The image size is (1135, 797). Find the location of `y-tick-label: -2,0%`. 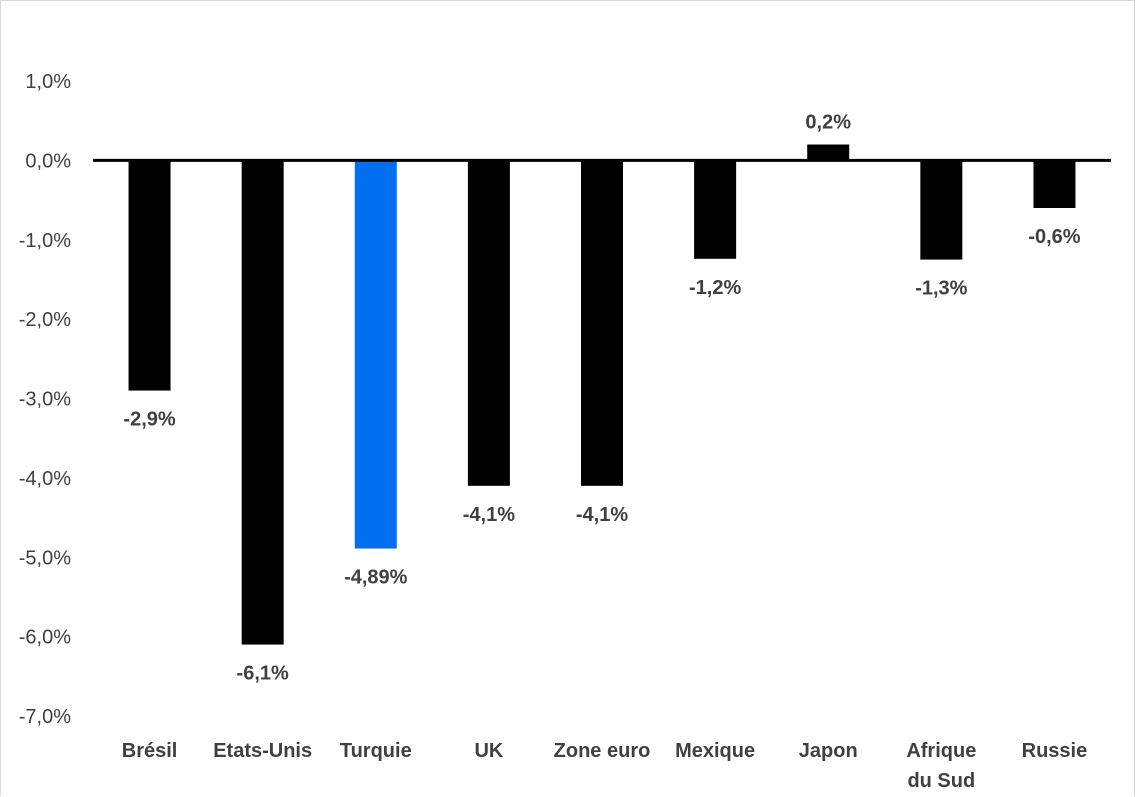

y-tick-label: -2,0% is located at coordinates (45, 320).